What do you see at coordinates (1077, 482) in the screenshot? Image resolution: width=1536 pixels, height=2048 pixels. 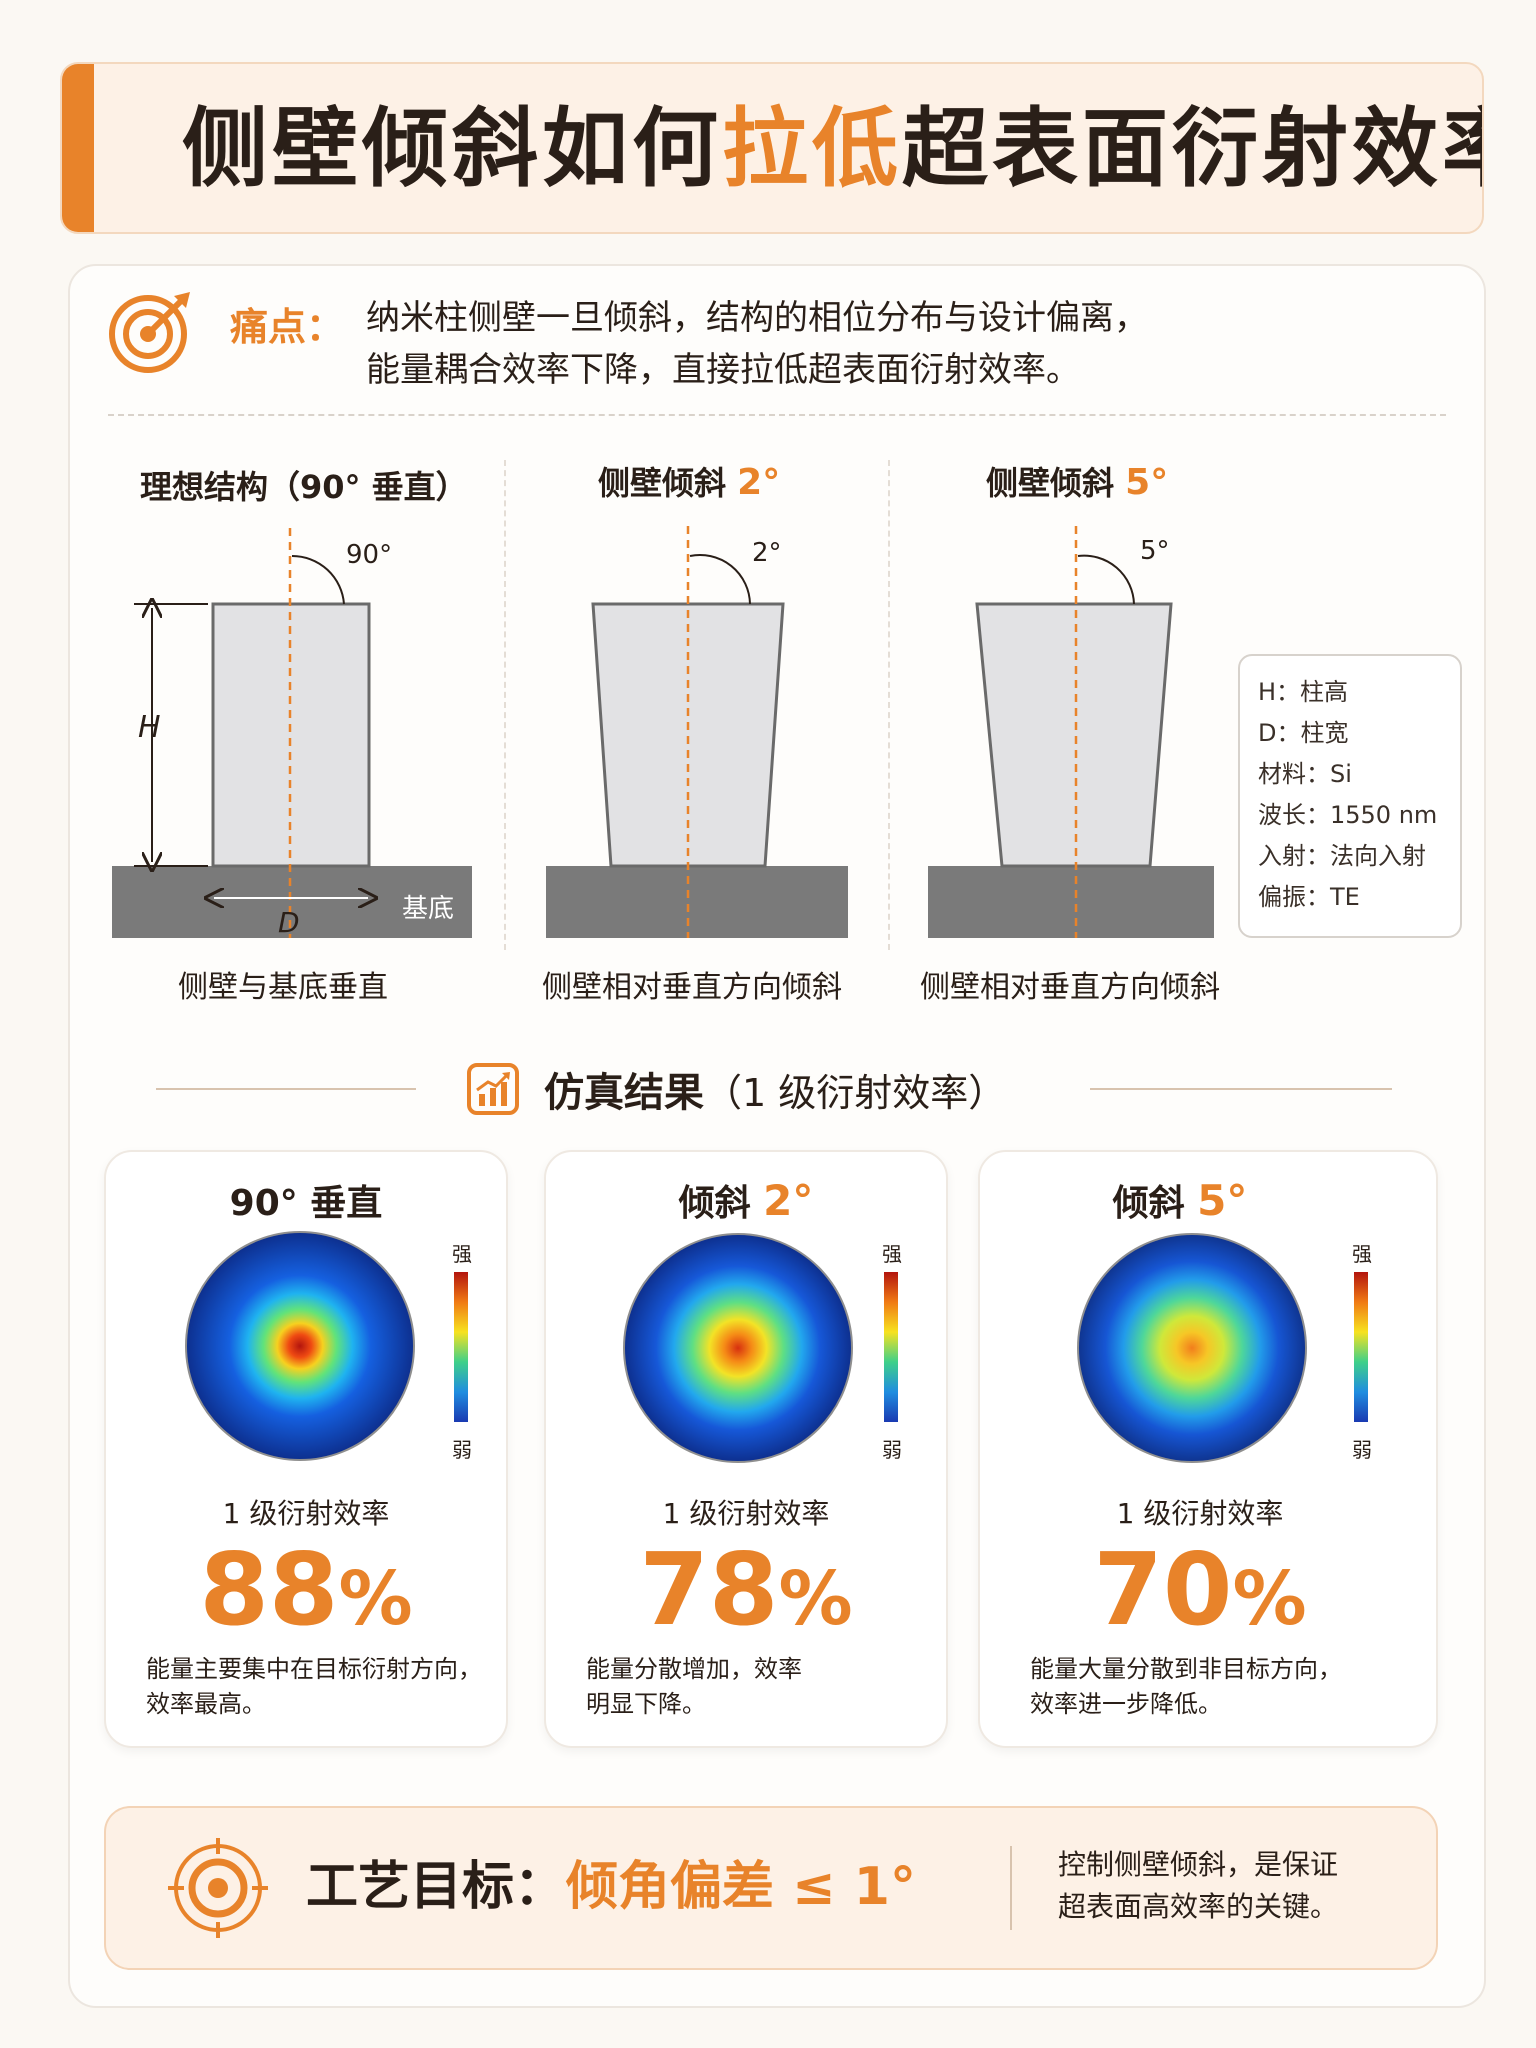 I see `structure-title-5deg: 侧壁倾斜 5°` at bounding box center [1077, 482].